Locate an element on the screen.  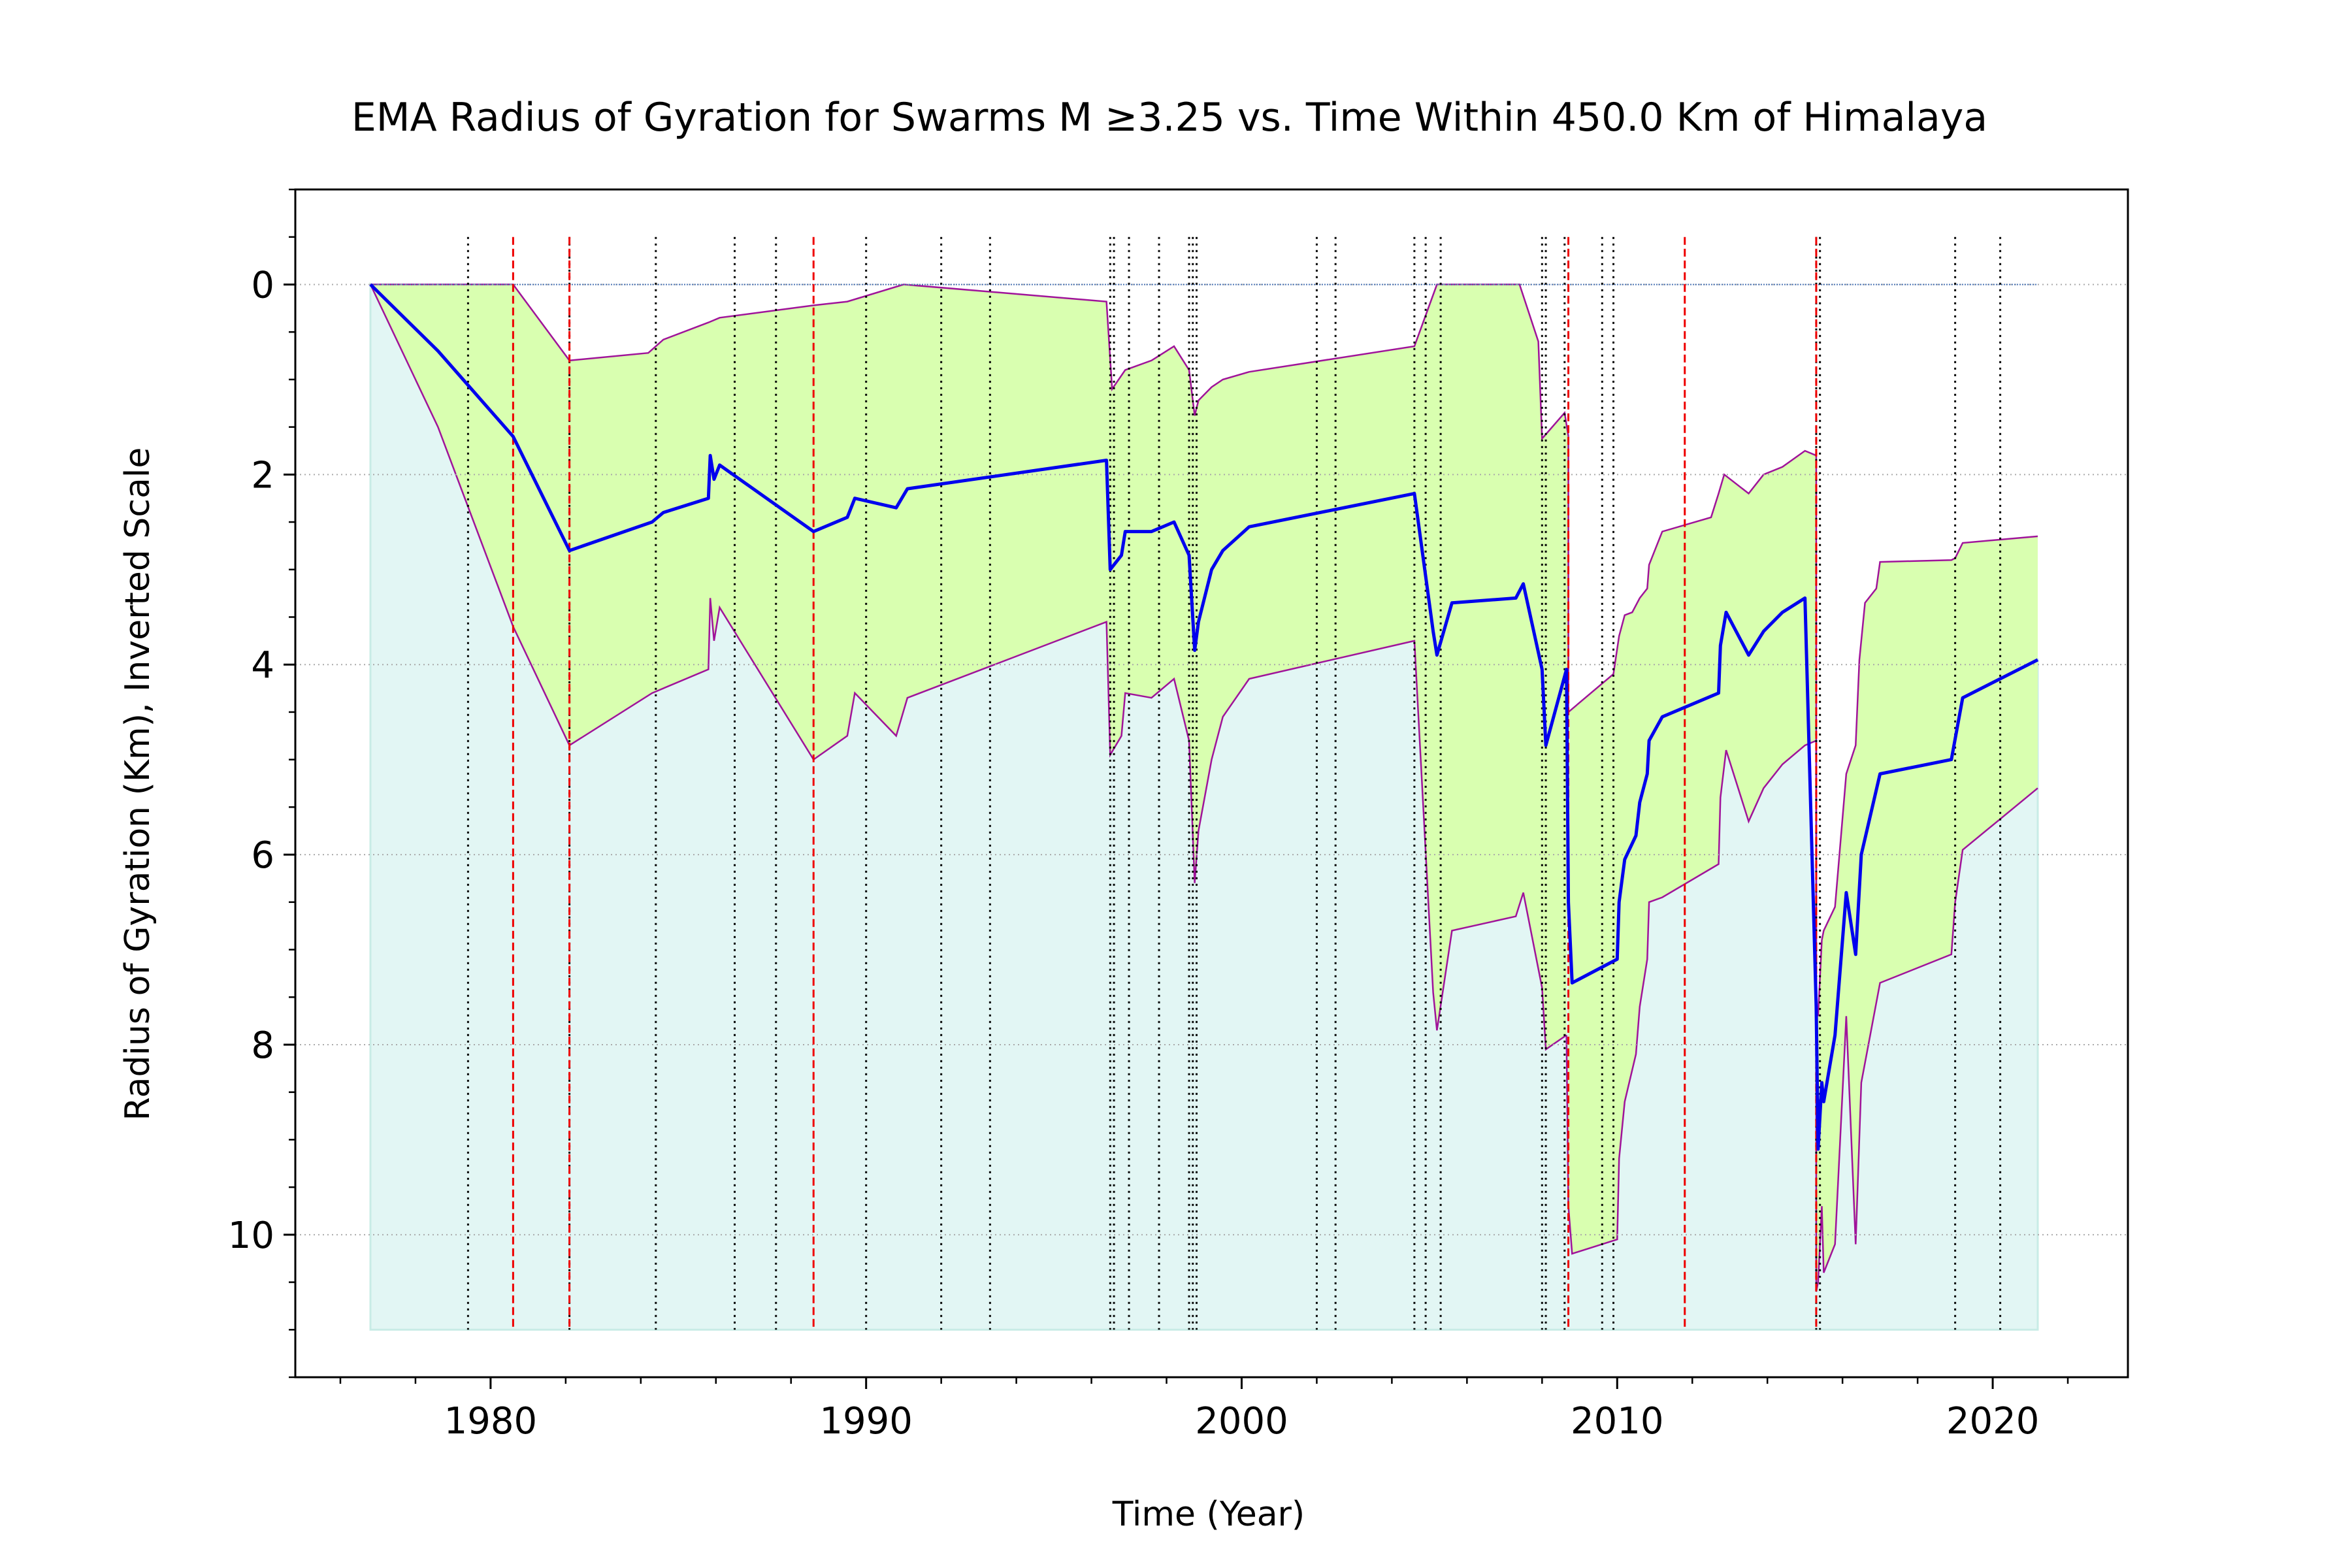
y-tick-label: 8 is located at coordinates (262, 1045).